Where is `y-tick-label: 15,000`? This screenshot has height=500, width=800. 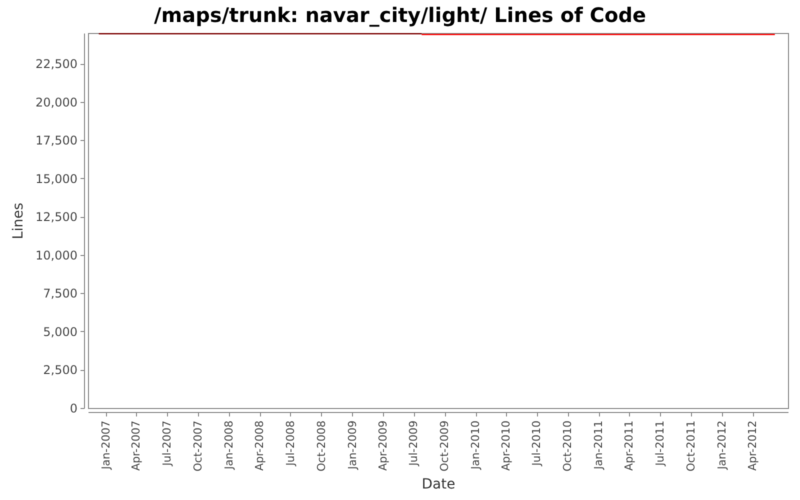
y-tick-label: 15,000 is located at coordinates (57, 179).